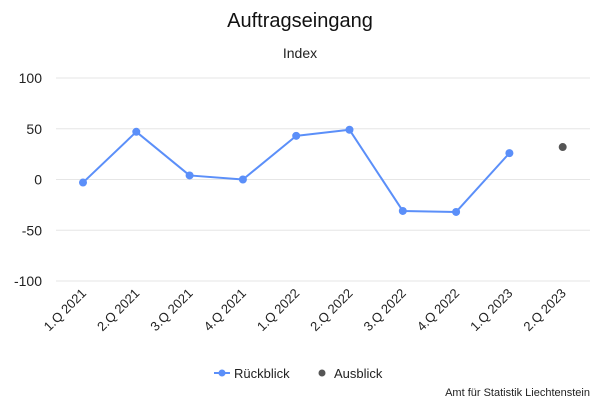  Describe the element at coordinates (300, 53) in the screenshot. I see `chart-subtitle: Index` at that location.